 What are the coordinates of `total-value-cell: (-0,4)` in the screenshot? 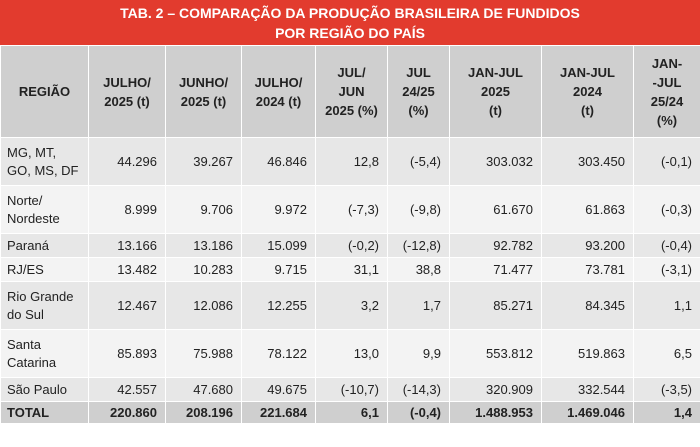 It's located at (418, 412).